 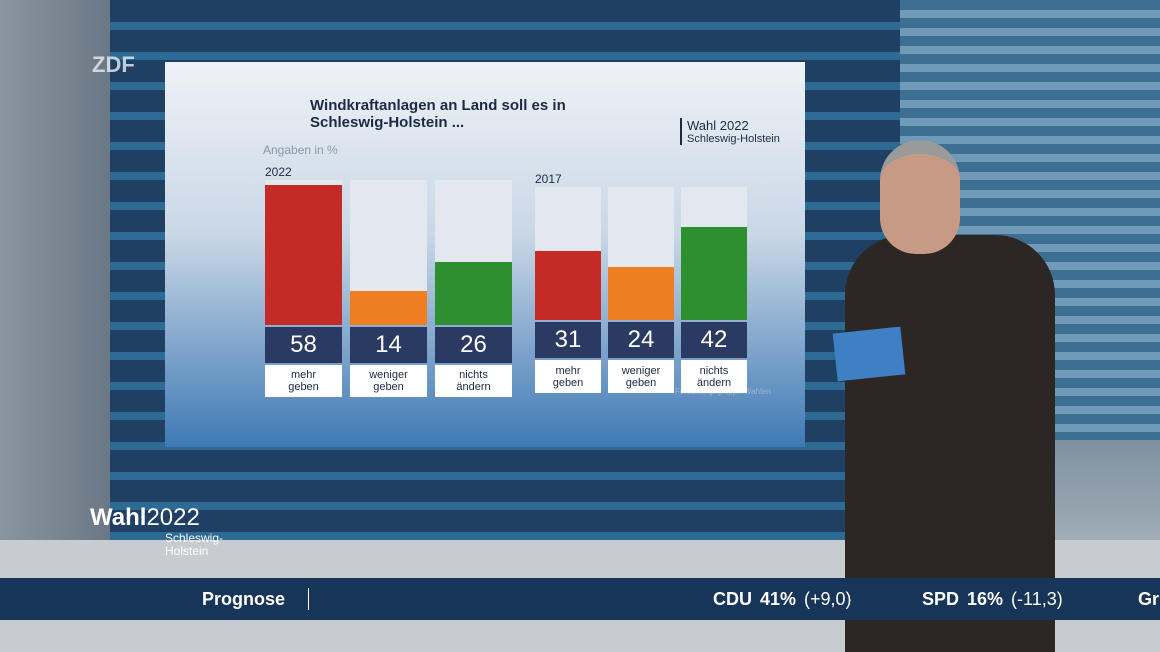 What do you see at coordinates (985, 599) in the screenshot?
I see `ticker-share: 16%` at bounding box center [985, 599].